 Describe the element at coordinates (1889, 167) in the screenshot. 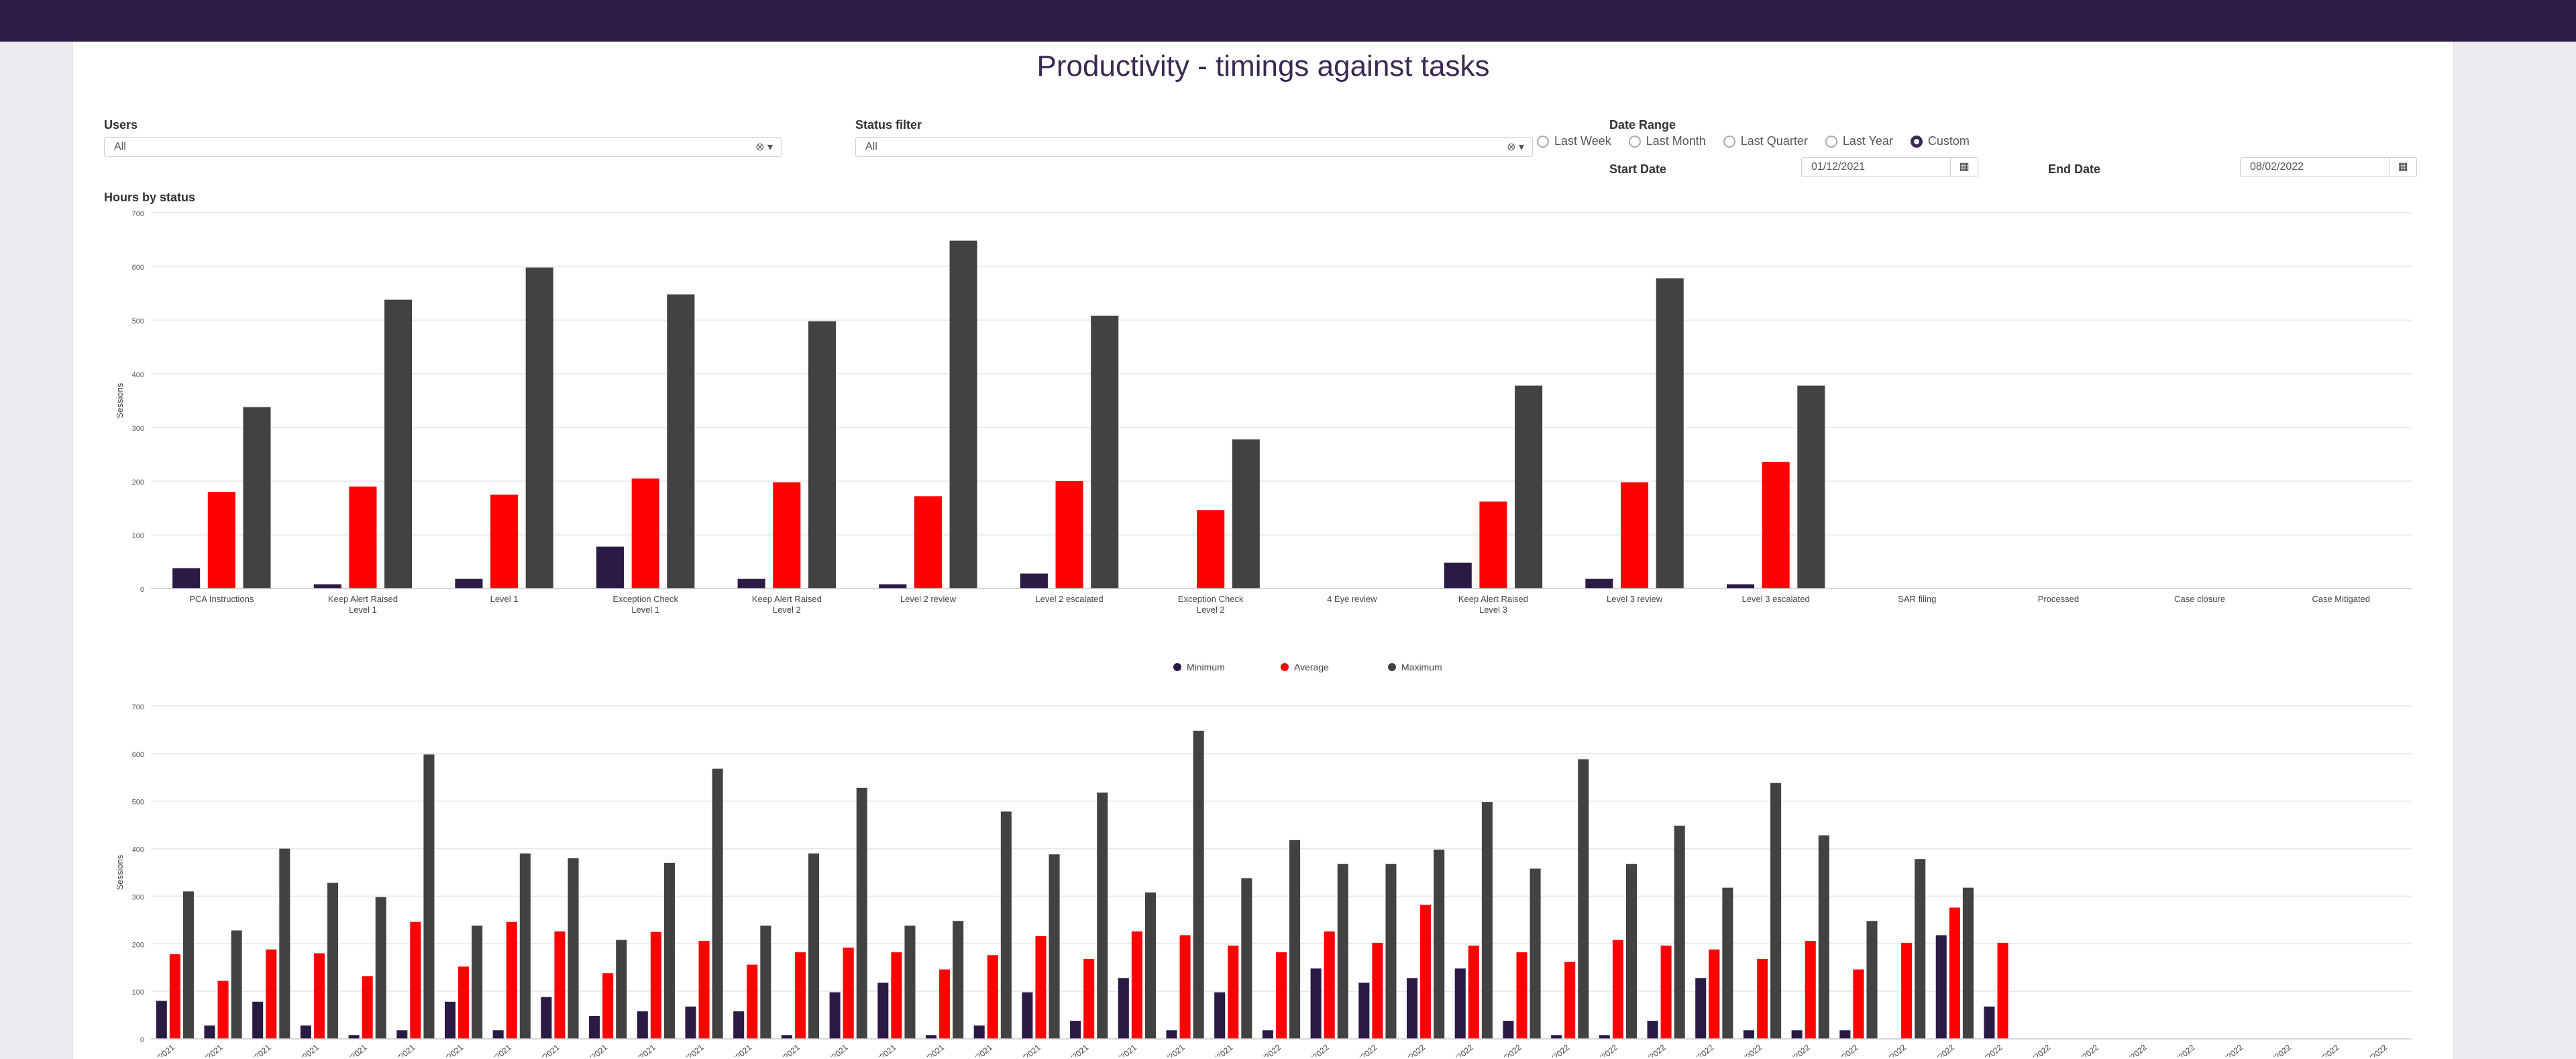

I see `start-date-input: 01/12/2021 ▦` at that location.